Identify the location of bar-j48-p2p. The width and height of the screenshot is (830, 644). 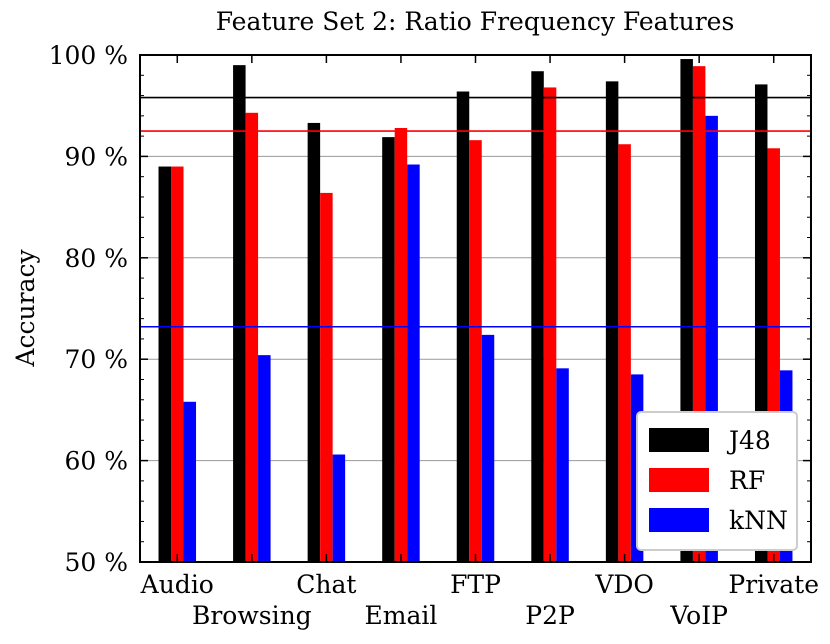
(537, 316).